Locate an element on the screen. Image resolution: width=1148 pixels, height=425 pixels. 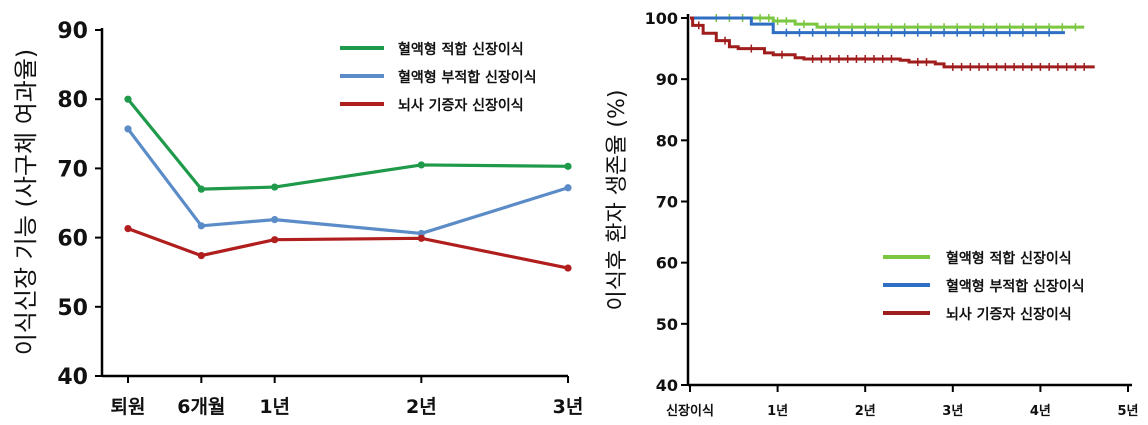
series-line is located at coordinates (348, 248).